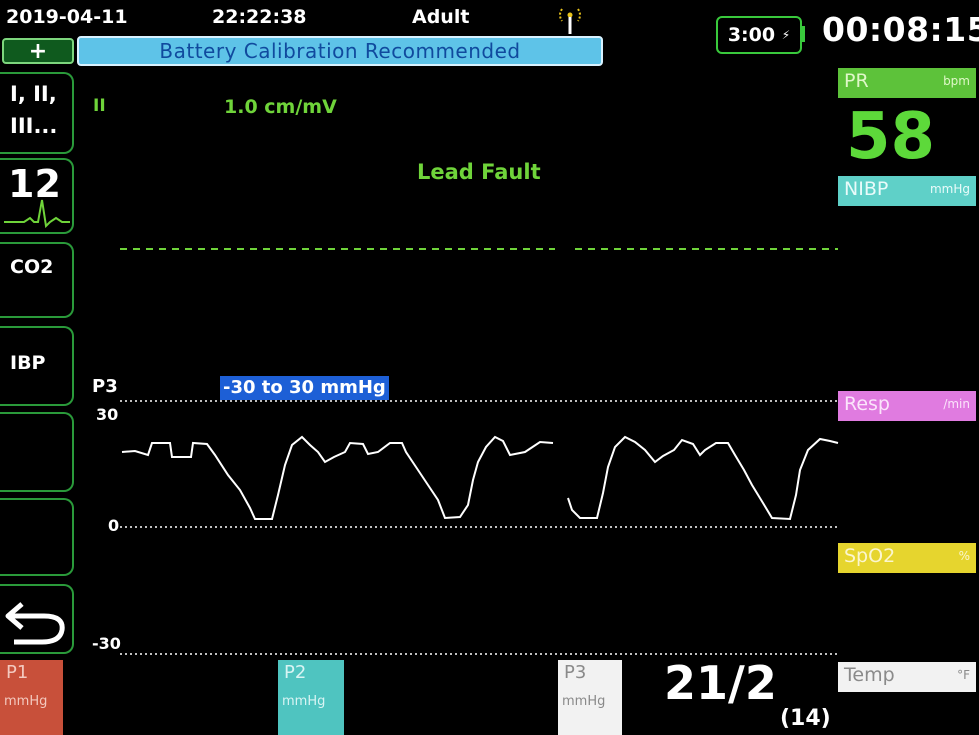 This screenshot has height=735, width=979. What do you see at coordinates (259, 17) in the screenshot?
I see `clock-time: 22:22:38` at bounding box center [259, 17].